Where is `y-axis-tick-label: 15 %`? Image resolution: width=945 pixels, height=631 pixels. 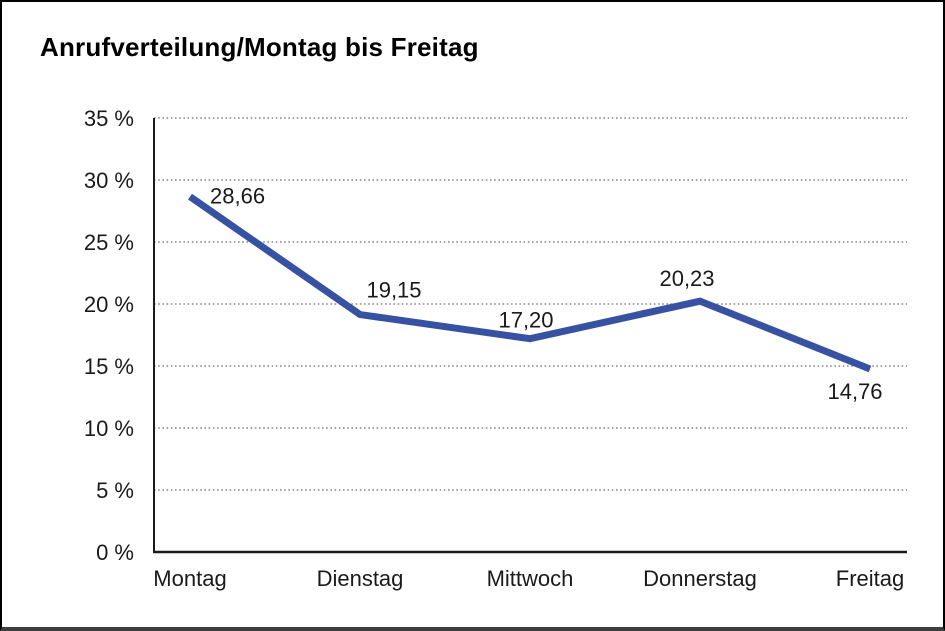 y-axis-tick-label: 15 % is located at coordinates (109, 366).